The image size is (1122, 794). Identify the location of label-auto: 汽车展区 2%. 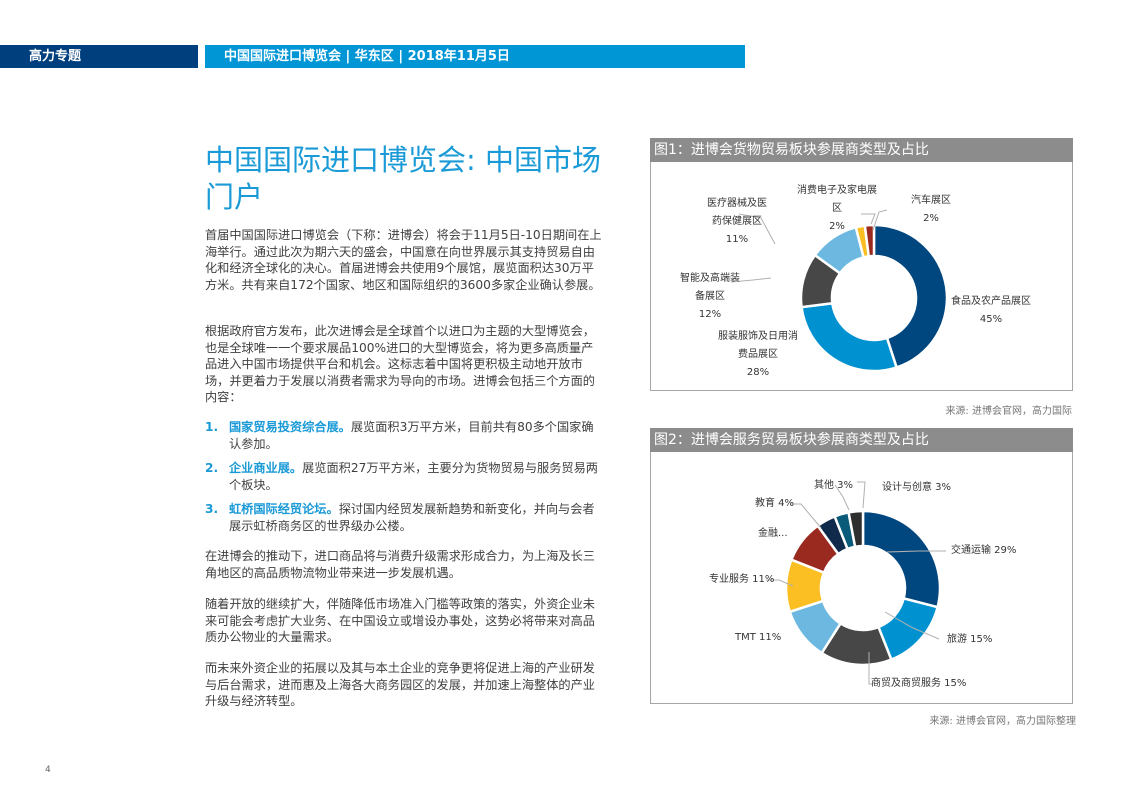
(931, 209).